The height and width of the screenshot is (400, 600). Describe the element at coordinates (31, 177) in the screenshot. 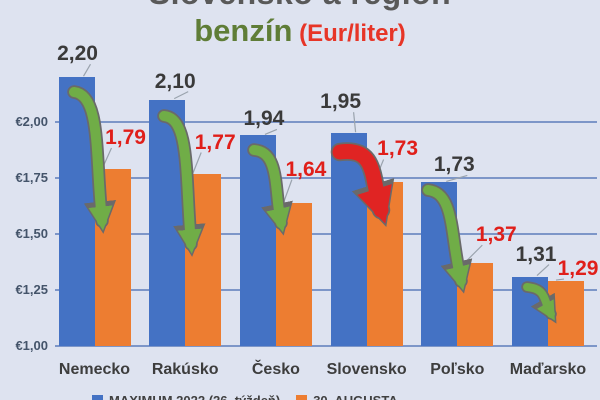

I see `y-tick-label: €1,75` at that location.